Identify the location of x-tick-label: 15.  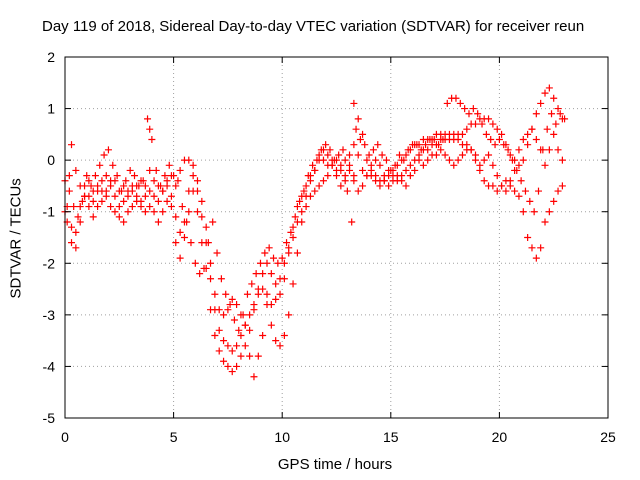
(391, 437).